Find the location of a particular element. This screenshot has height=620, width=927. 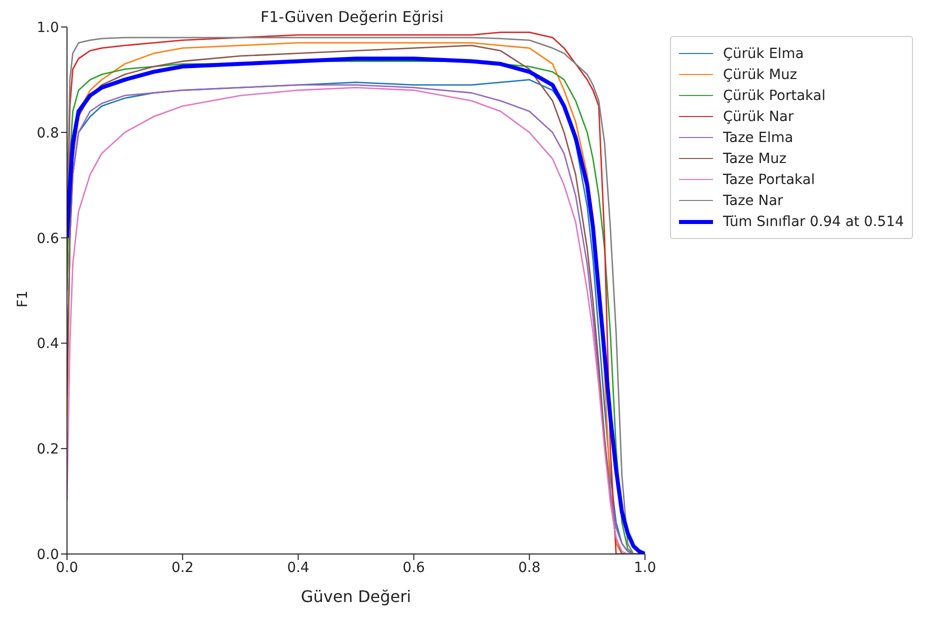

legend-label: Tüm Sınıflar 0.94 at 0.514 is located at coordinates (813, 222).